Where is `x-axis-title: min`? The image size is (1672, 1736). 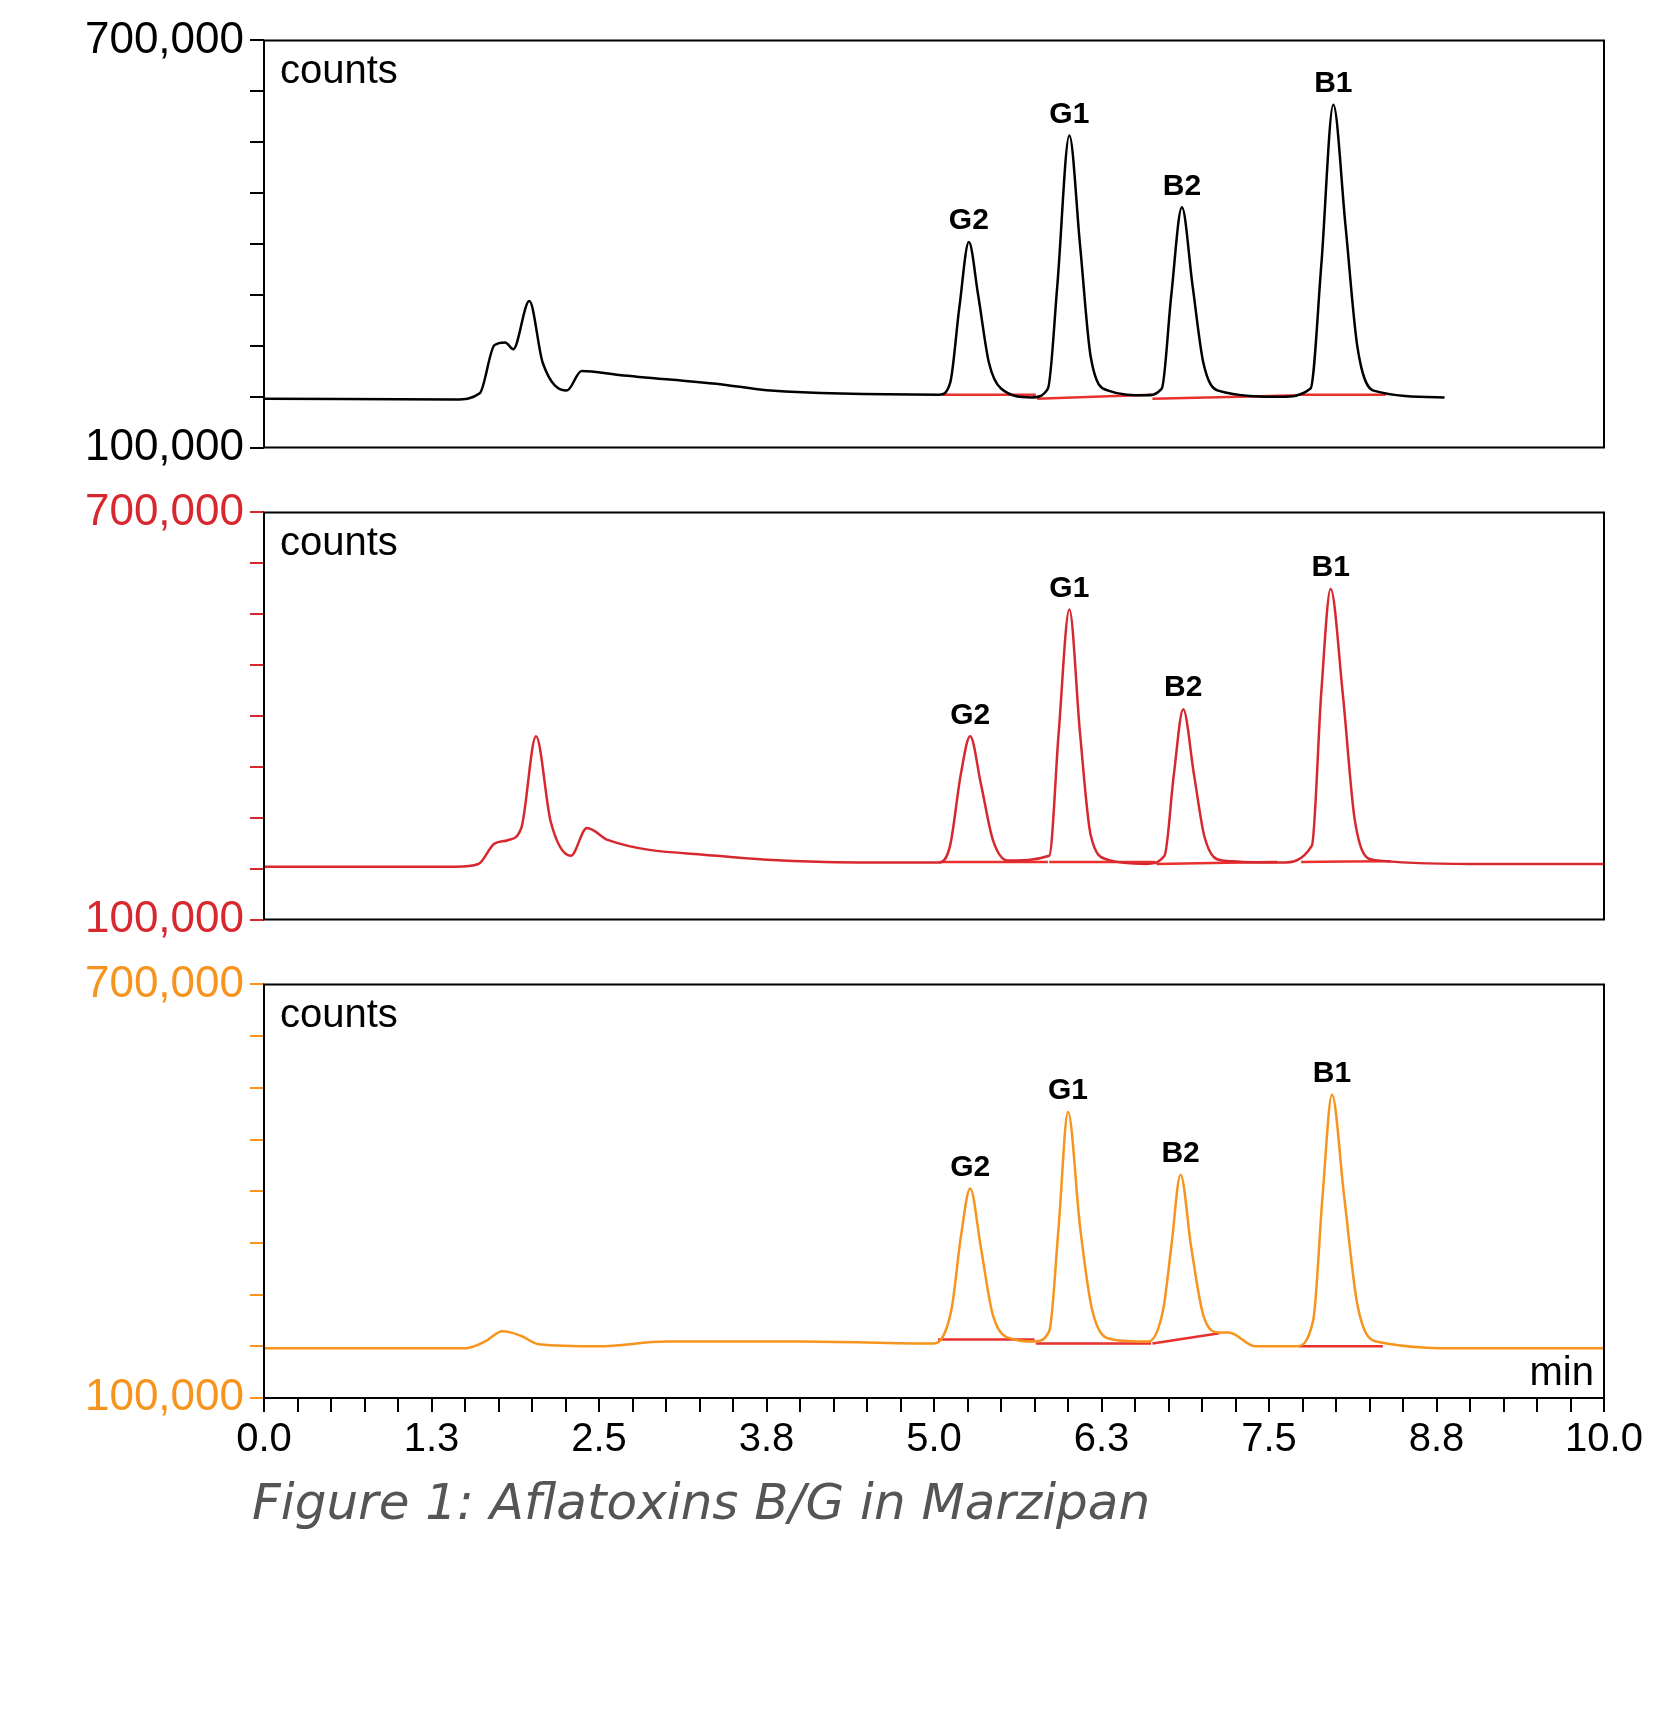 x-axis-title: min is located at coordinates (1561, 1371).